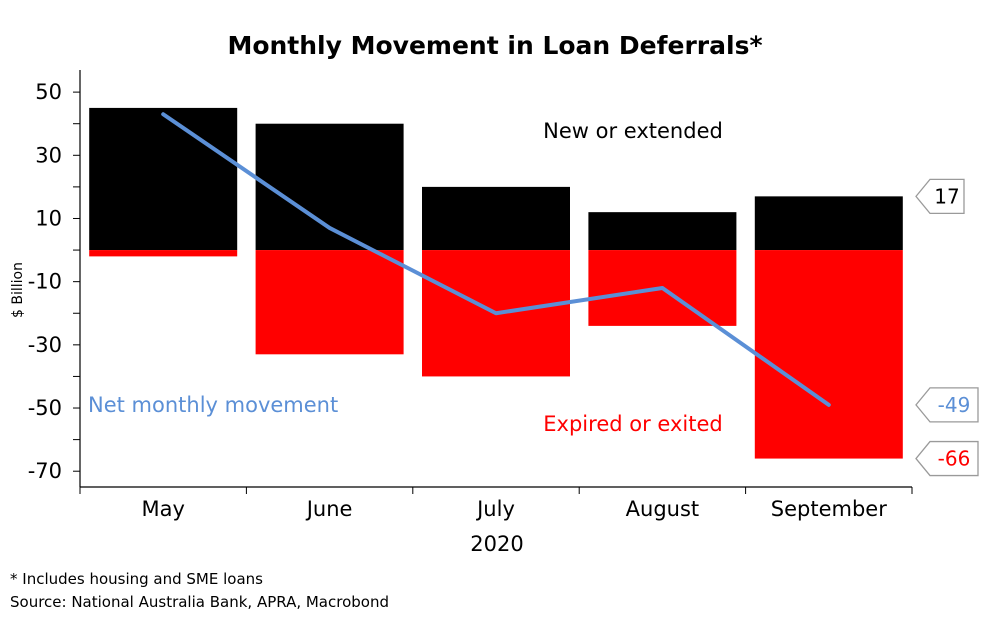 Image resolution: width=990 pixels, height=630 pixels. Describe the element at coordinates (954, 405) in the screenshot. I see `callout-label: -49` at that location.